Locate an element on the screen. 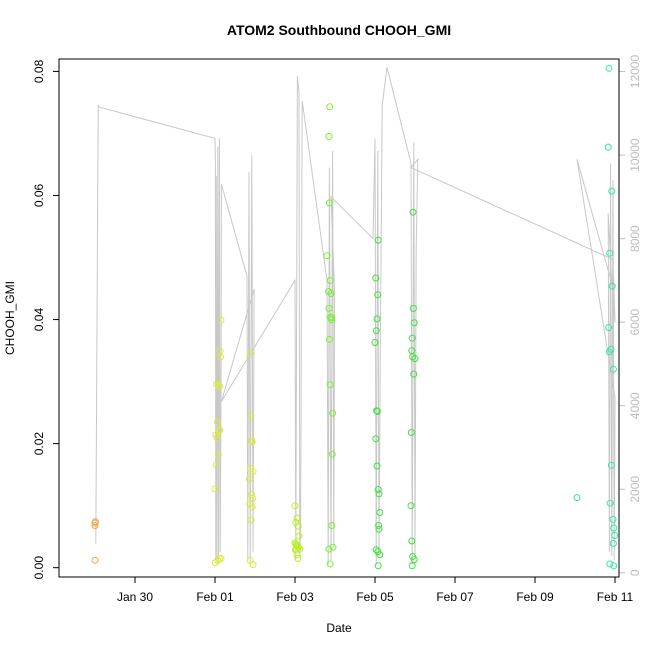  x-tick-label: Feb 05 is located at coordinates (375, 597).